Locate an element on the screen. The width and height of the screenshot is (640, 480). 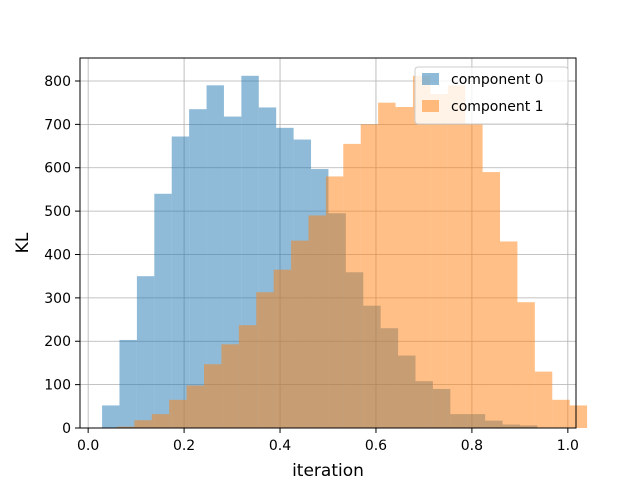
x-axis-ticks: 0.0 0.2 0.4 0.6 0.8 1.0 is located at coordinates (328, 441).